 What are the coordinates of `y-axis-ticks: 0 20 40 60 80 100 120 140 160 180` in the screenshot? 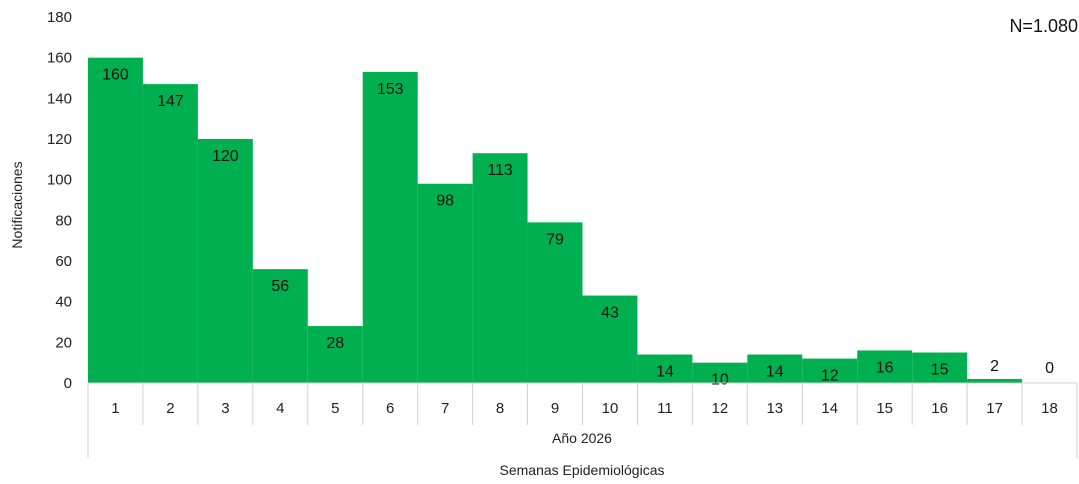 It's located at (59, 200).